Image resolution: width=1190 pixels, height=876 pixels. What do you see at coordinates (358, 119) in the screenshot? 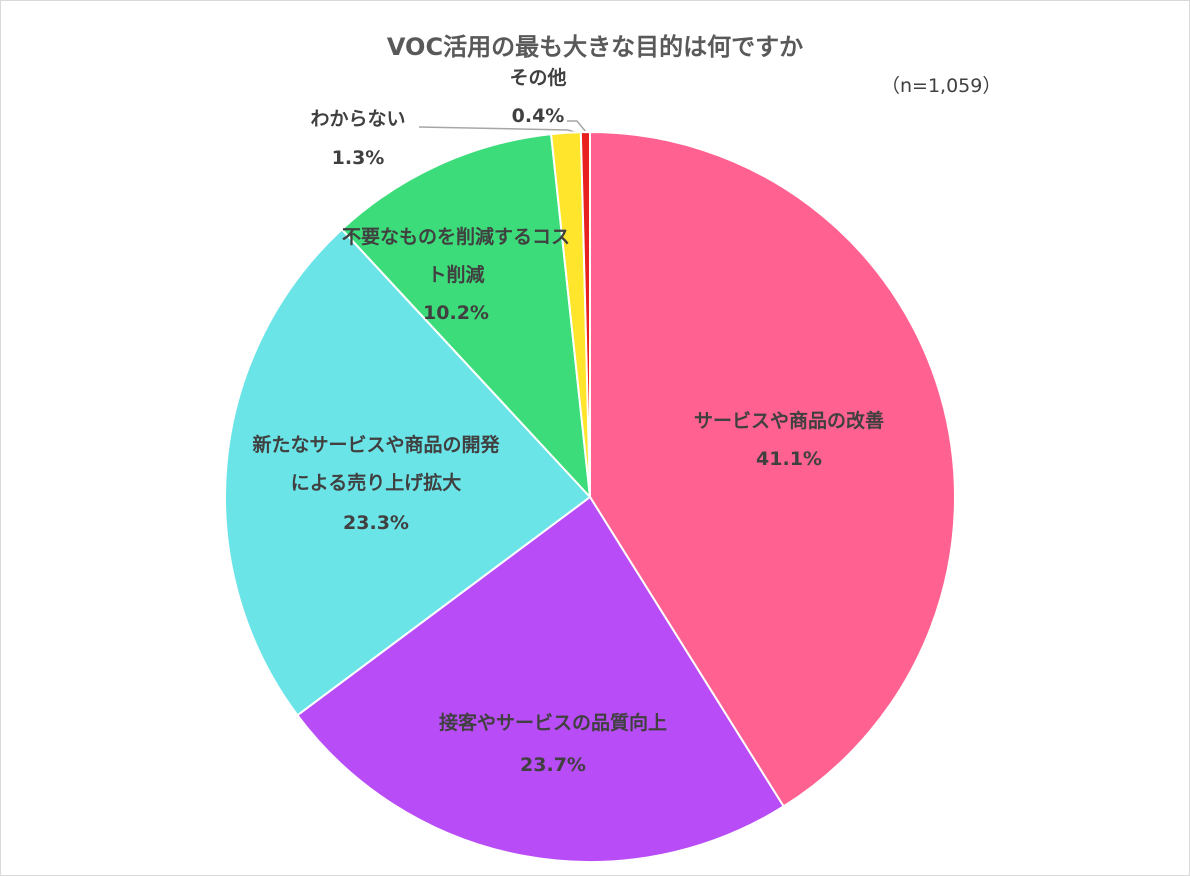
I see `category-label: わからない` at bounding box center [358, 119].